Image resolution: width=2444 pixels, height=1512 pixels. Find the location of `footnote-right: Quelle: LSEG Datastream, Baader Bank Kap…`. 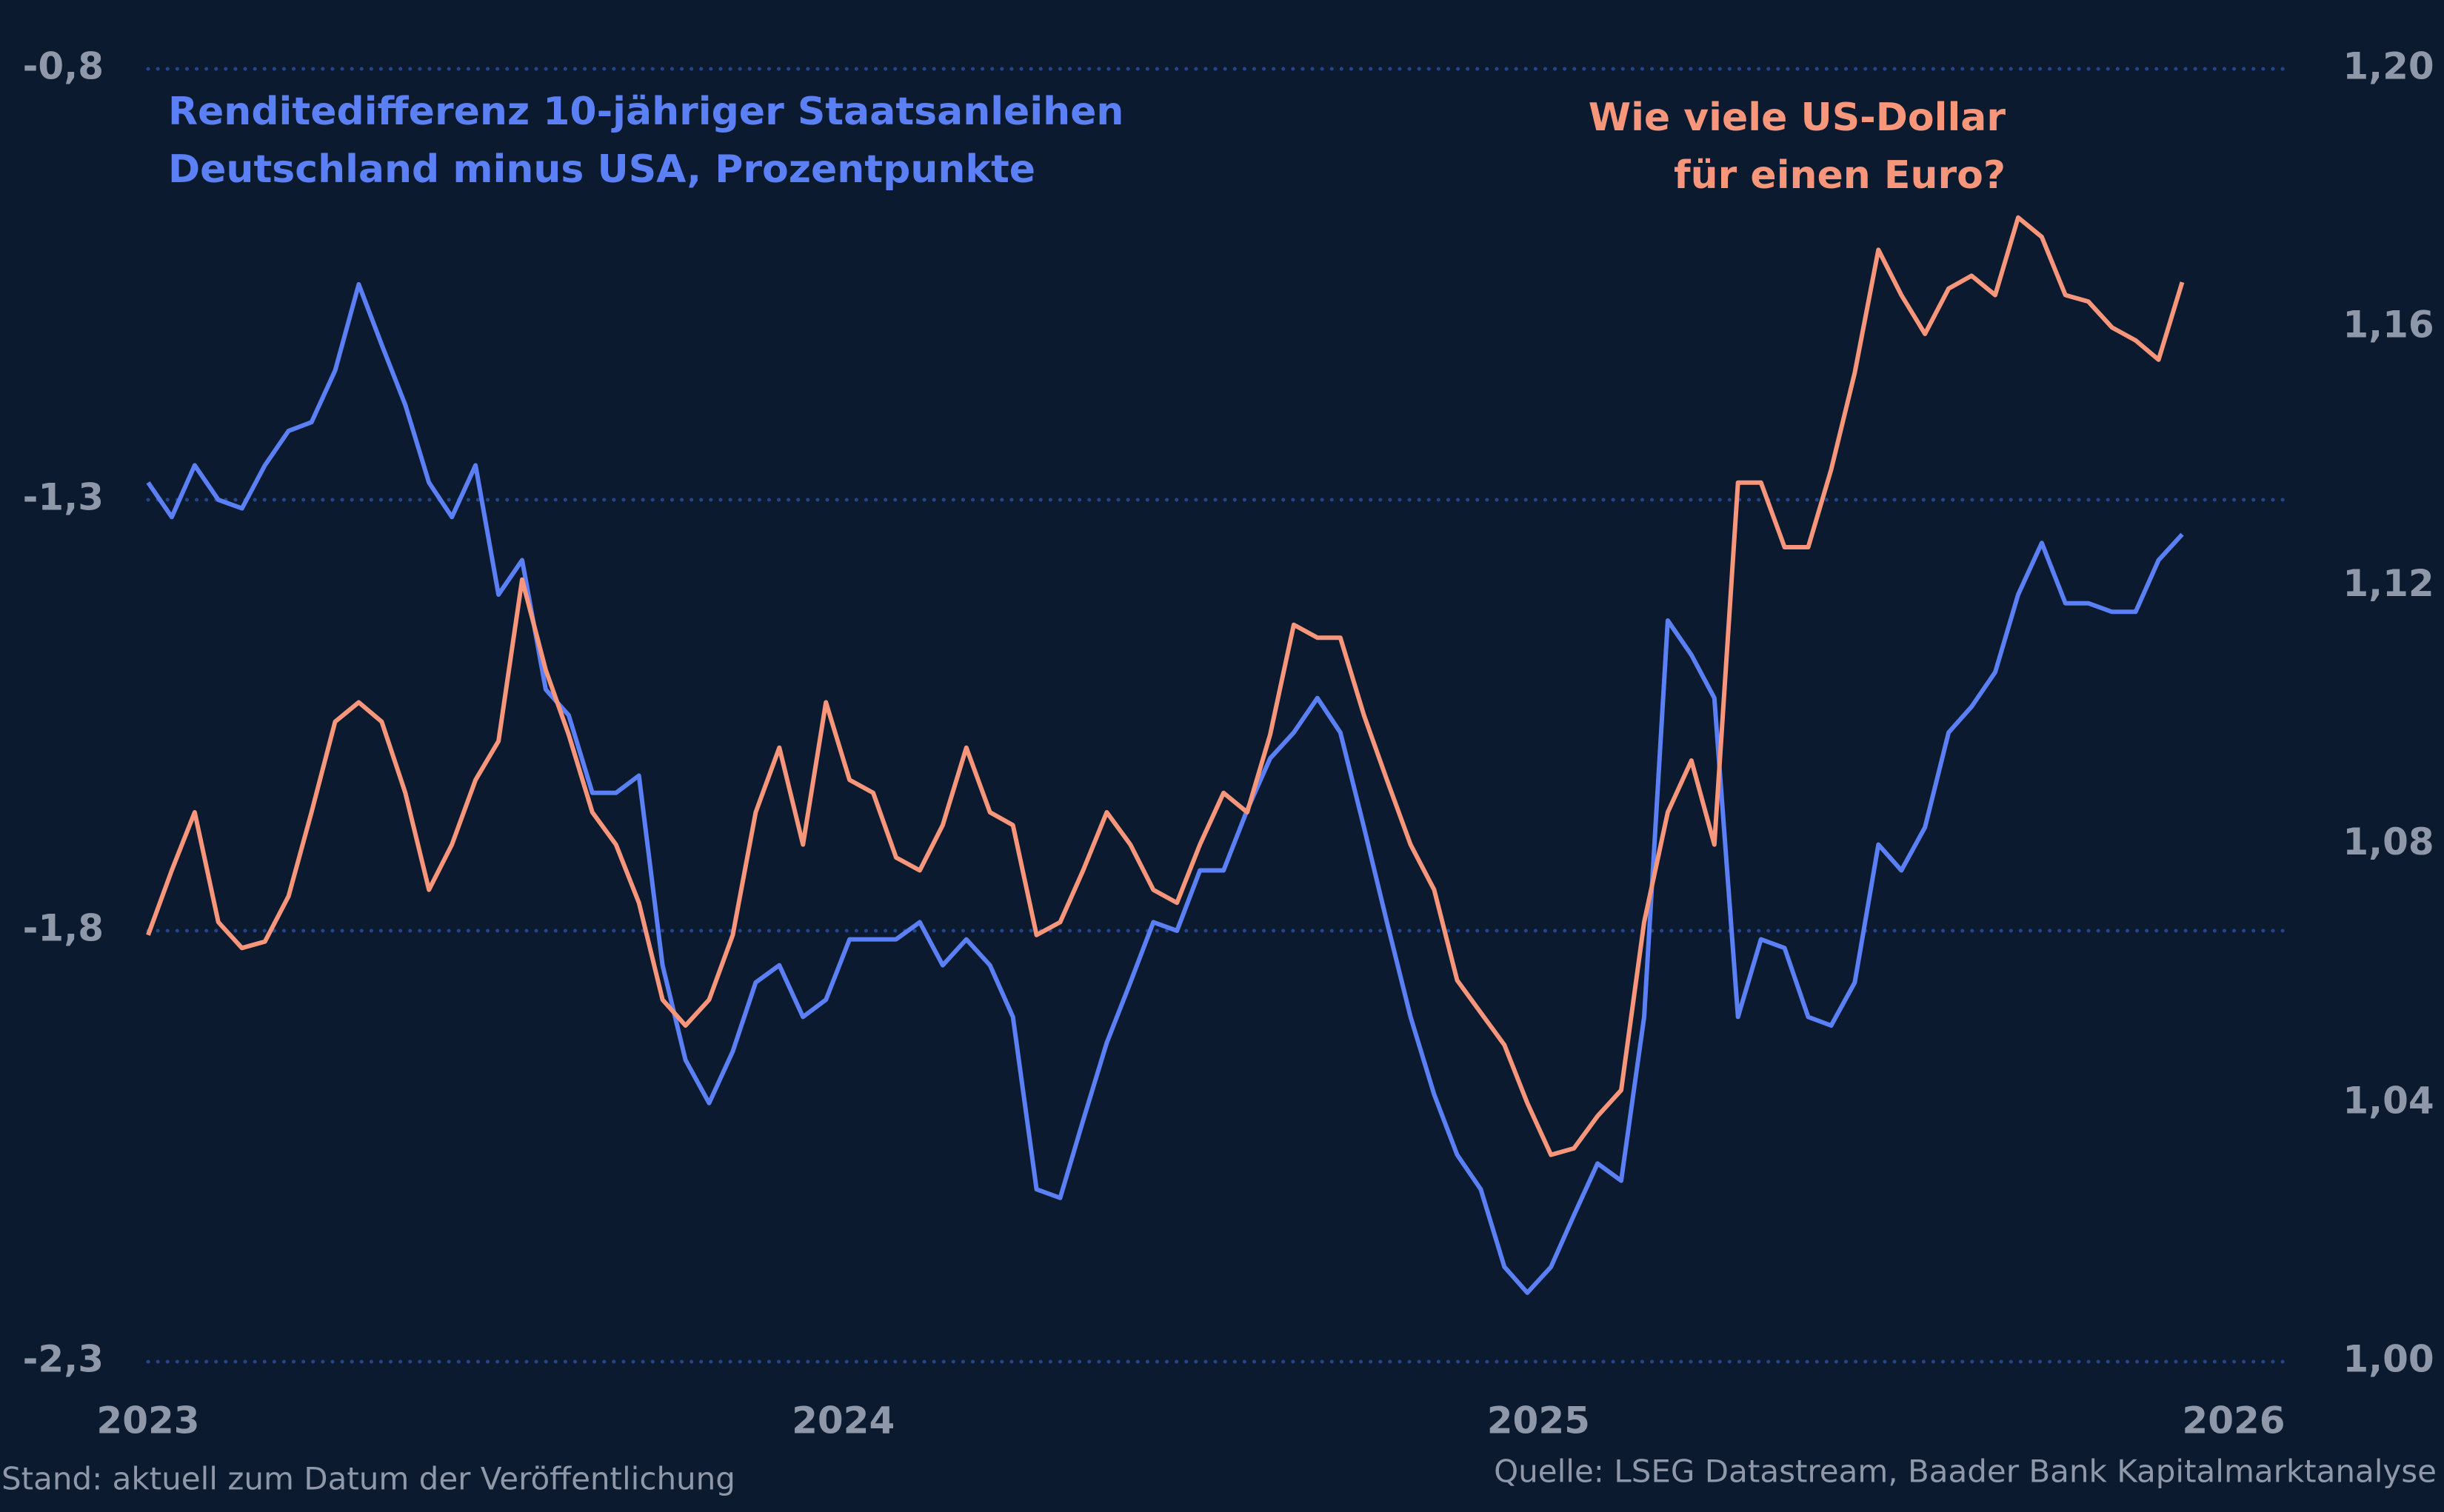

footnote-right: Quelle: LSEG Datastream, Baader Bank Kap… is located at coordinates (1966, 1472).